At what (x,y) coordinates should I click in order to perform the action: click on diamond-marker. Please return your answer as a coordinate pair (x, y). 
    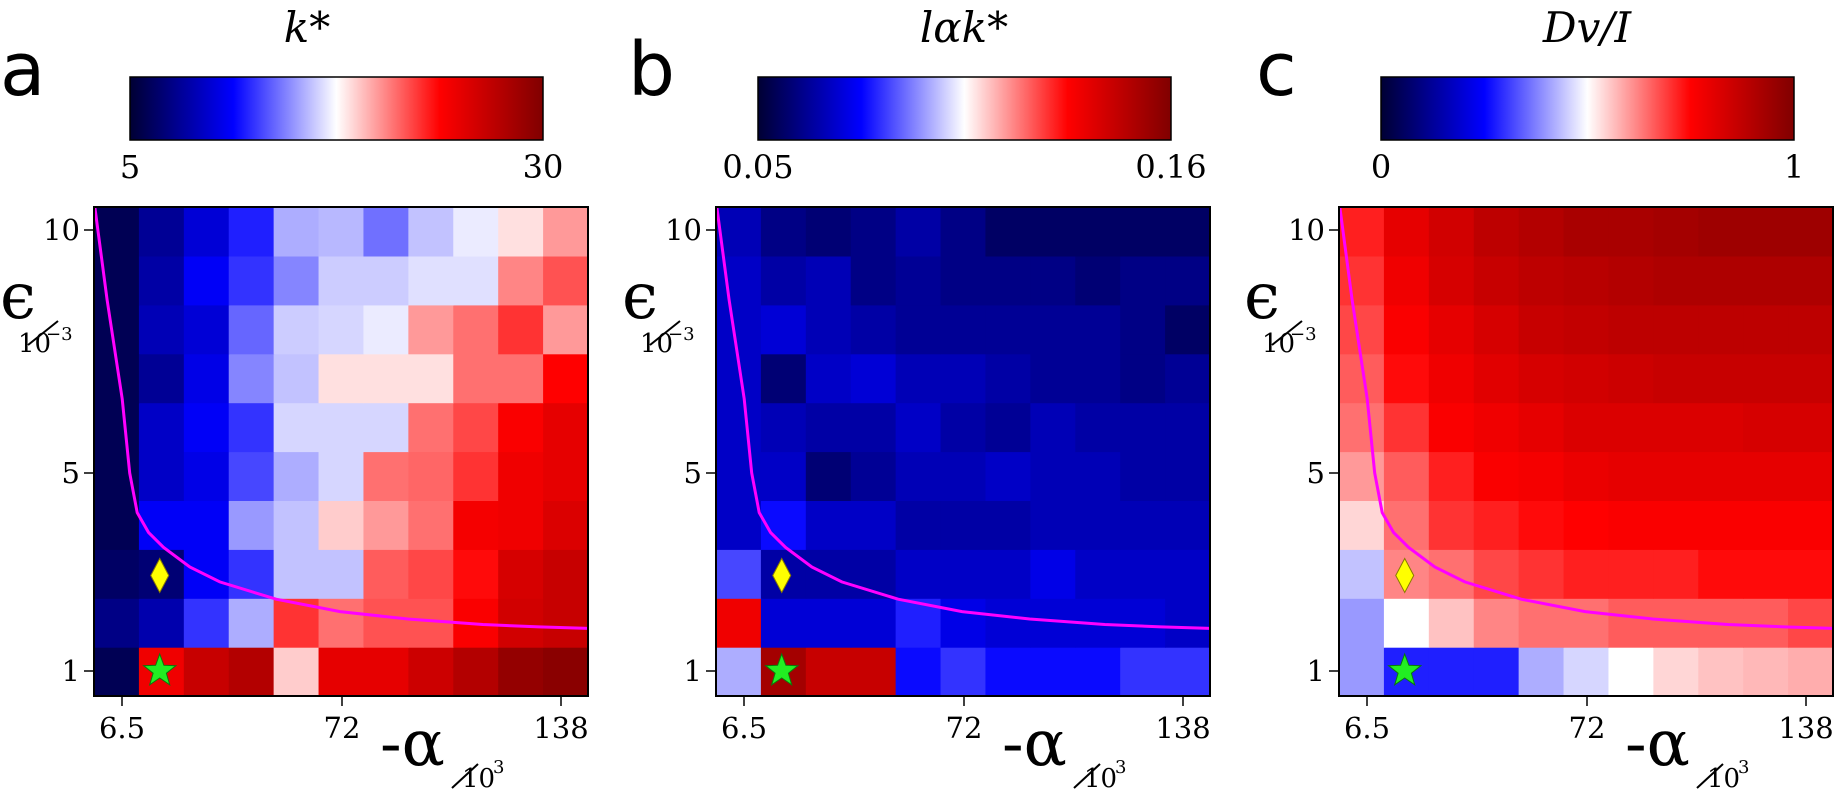
    Looking at the image, I should click on (782, 575).